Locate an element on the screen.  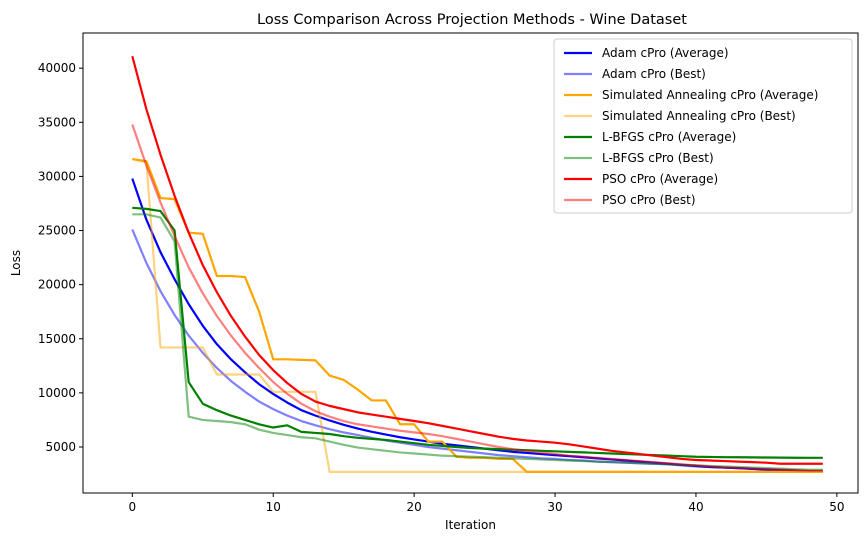
y-tick-label: 10000 is located at coordinates (57, 393).